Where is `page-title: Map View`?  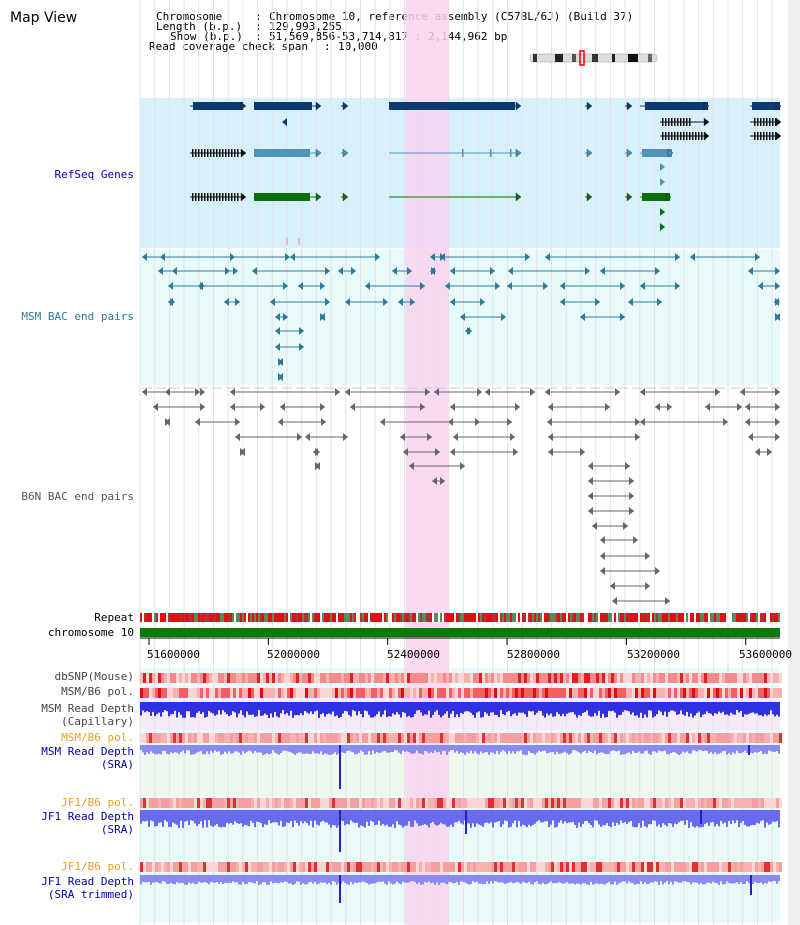
page-title: Map View is located at coordinates (44, 18).